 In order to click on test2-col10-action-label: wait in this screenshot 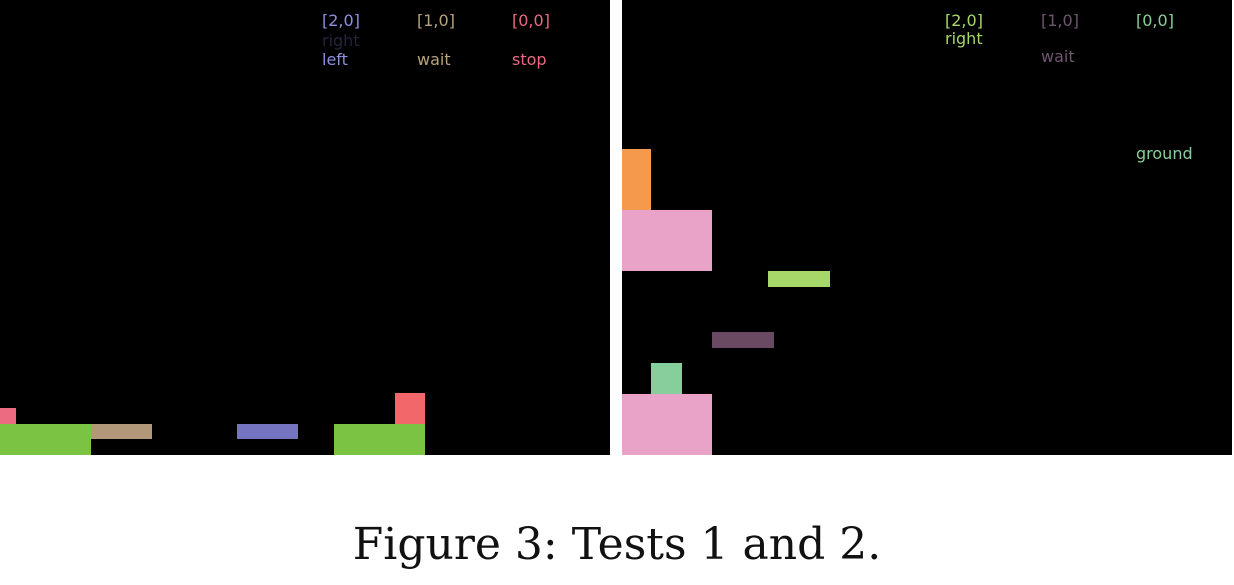, I will do `click(1058, 56)`.